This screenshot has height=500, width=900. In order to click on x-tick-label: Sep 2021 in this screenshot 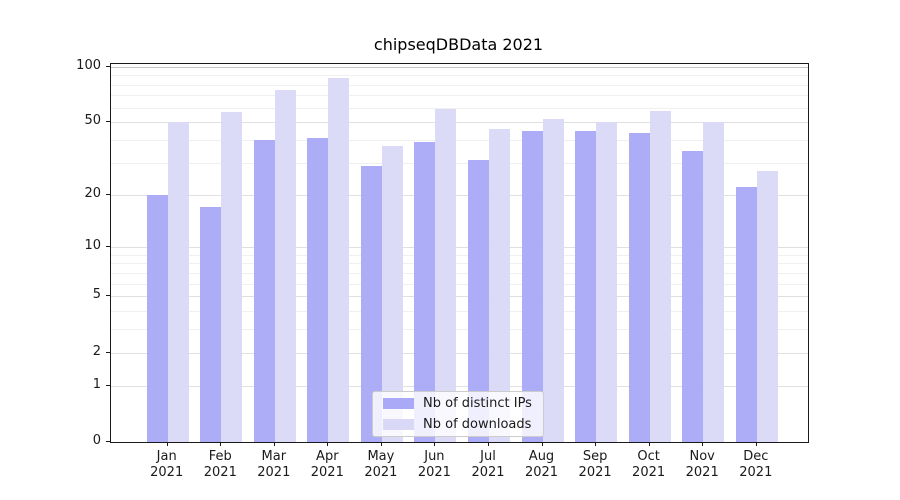, I will do `click(595, 464)`.